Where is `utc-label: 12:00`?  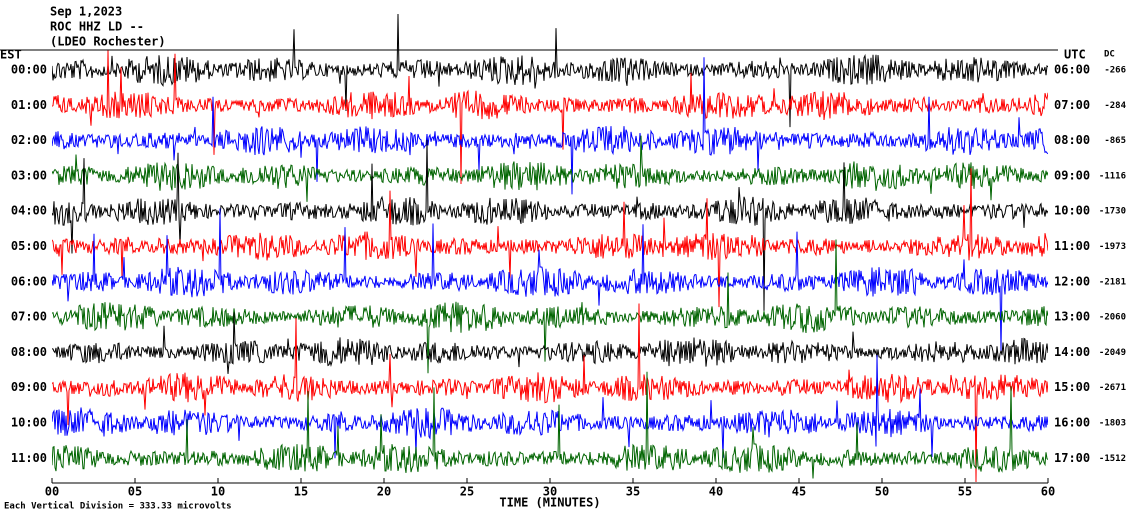
utc-label: 12:00 is located at coordinates (1072, 281).